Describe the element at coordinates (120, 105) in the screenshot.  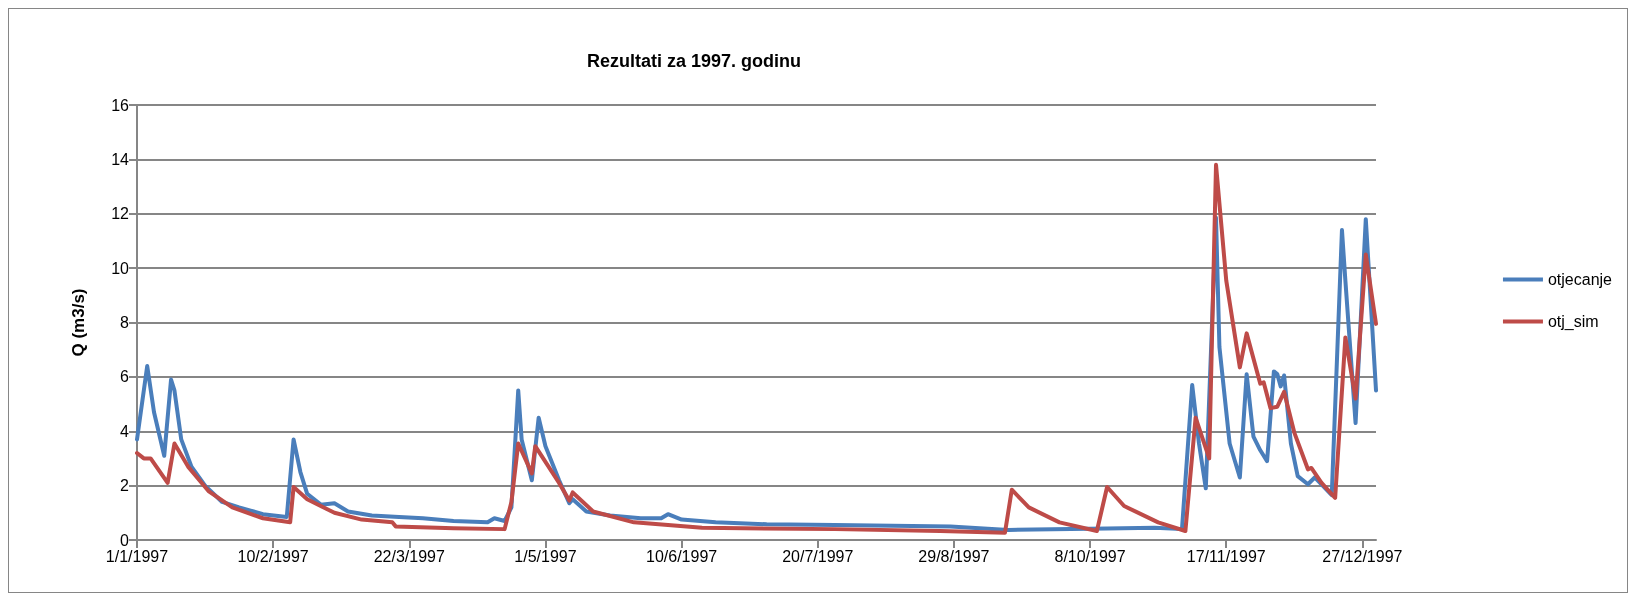
I see `y-tick-label: 16` at that location.